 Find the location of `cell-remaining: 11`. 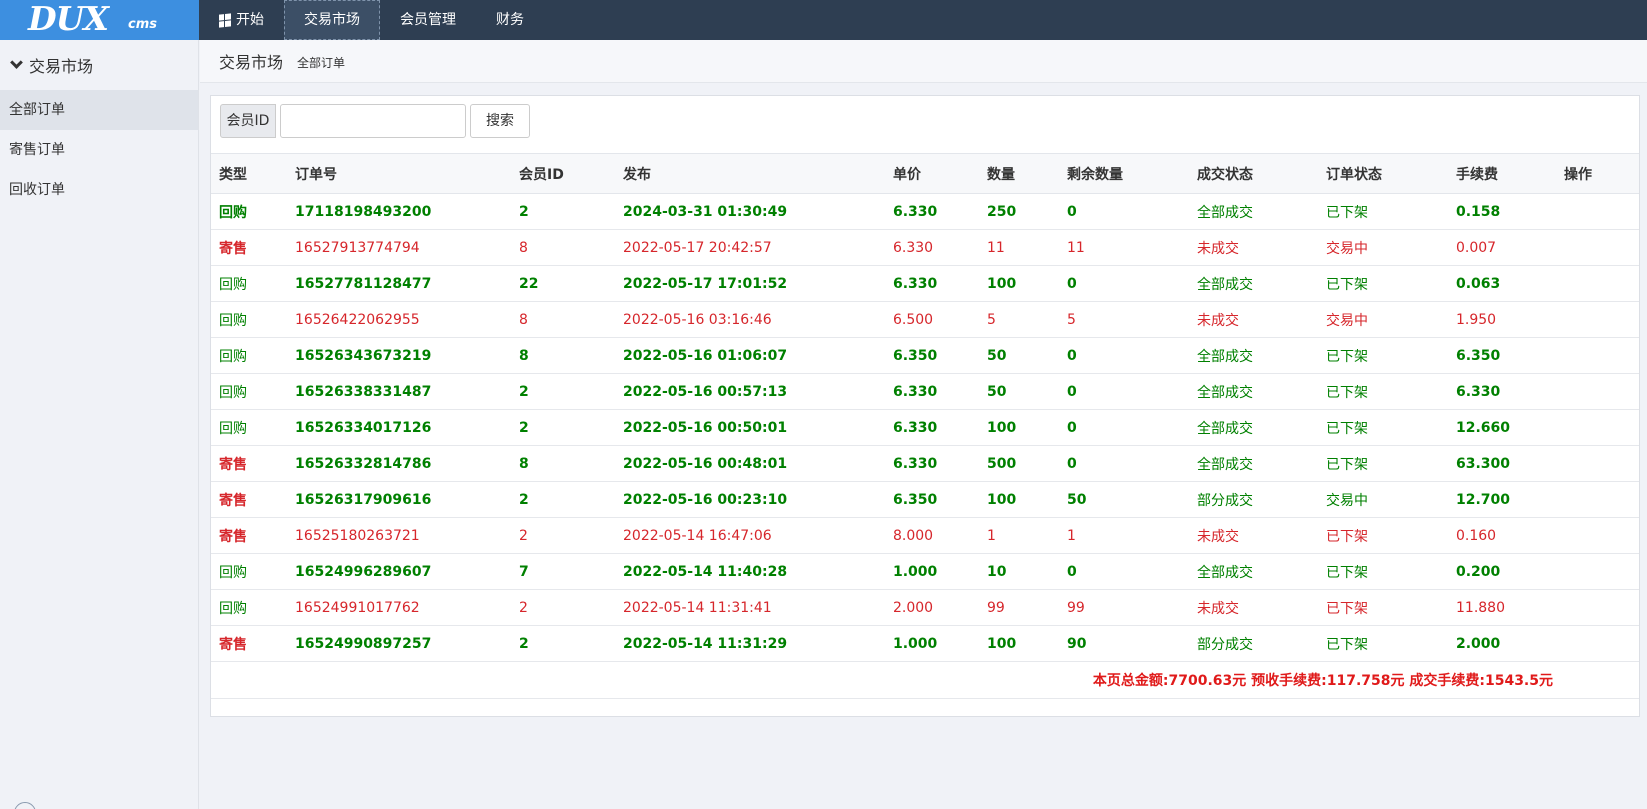

cell-remaining: 11 is located at coordinates (1124, 247).